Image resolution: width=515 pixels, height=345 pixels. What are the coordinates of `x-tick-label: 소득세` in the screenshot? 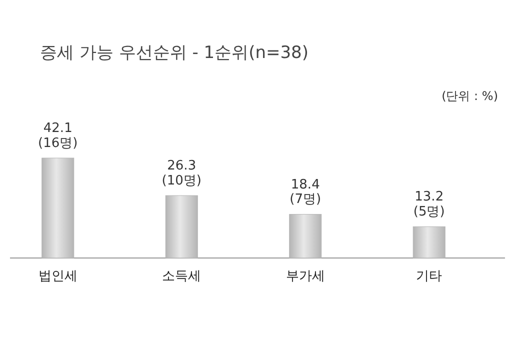 It's located at (182, 276).